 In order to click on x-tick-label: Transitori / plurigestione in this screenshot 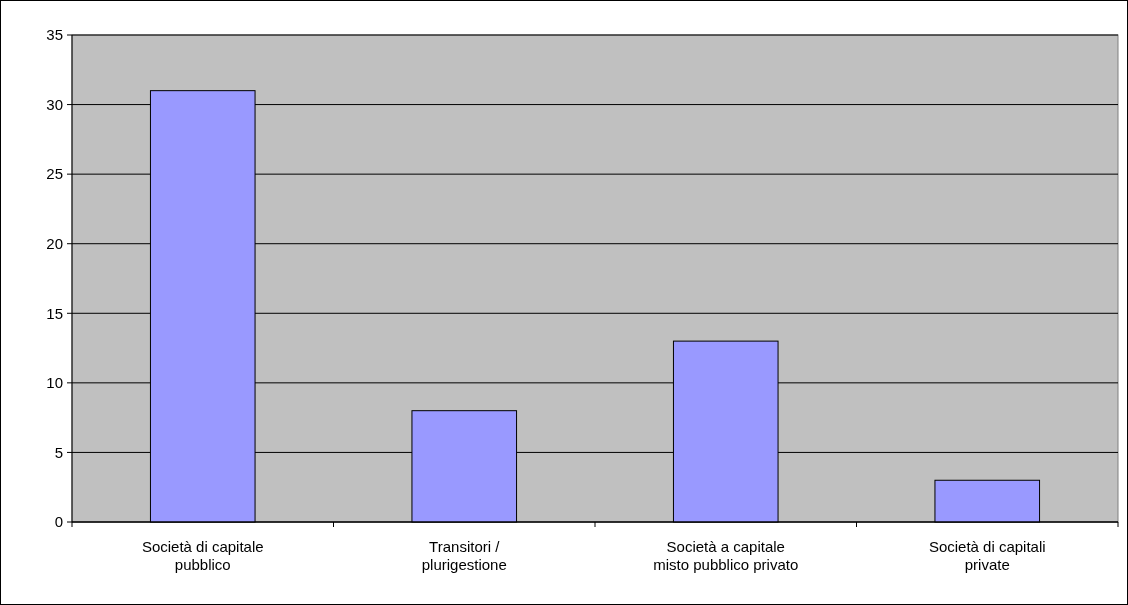, I will do `click(464, 555)`.